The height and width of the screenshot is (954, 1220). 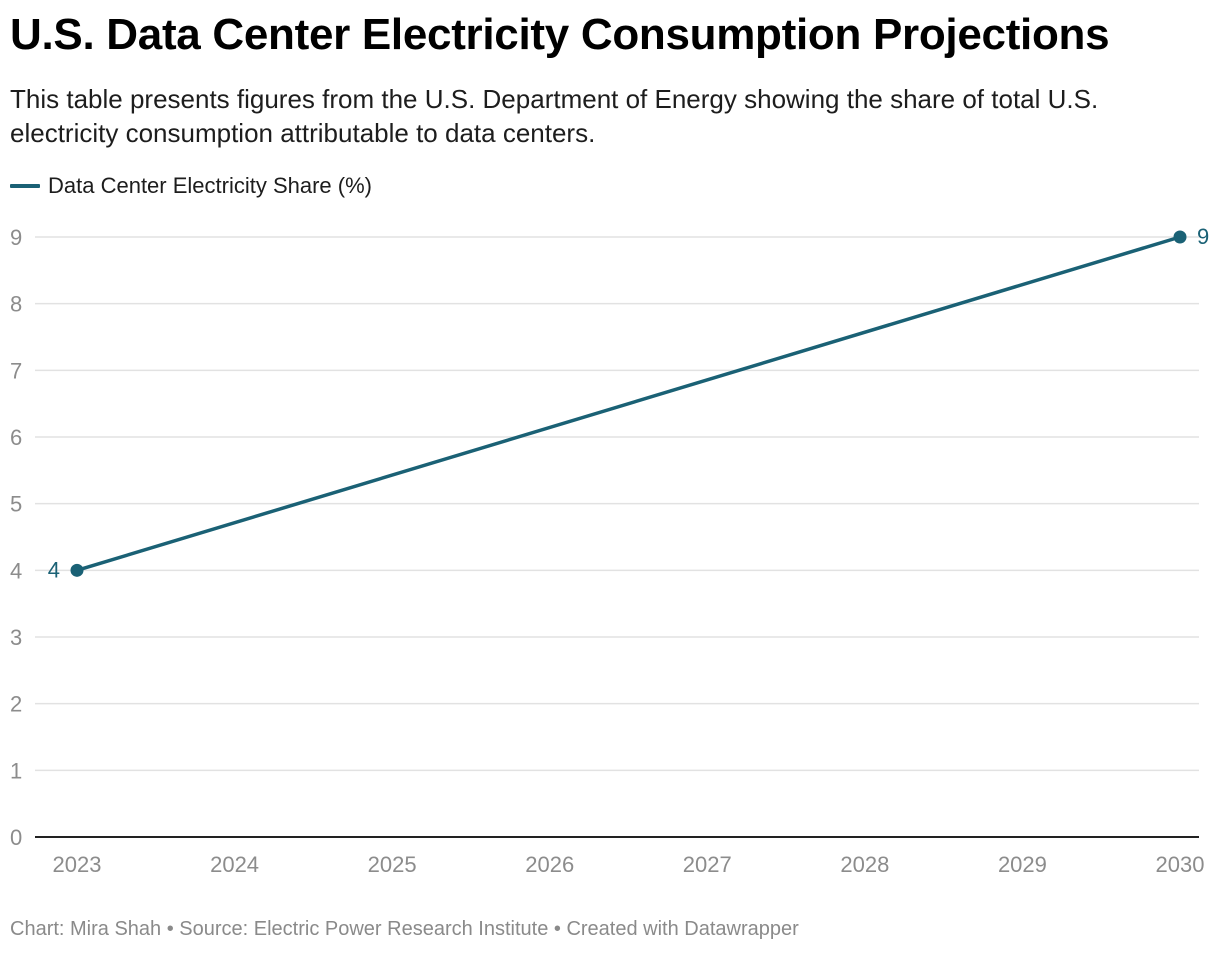 What do you see at coordinates (16, 304) in the screenshot?
I see `y-tick-label: 8` at bounding box center [16, 304].